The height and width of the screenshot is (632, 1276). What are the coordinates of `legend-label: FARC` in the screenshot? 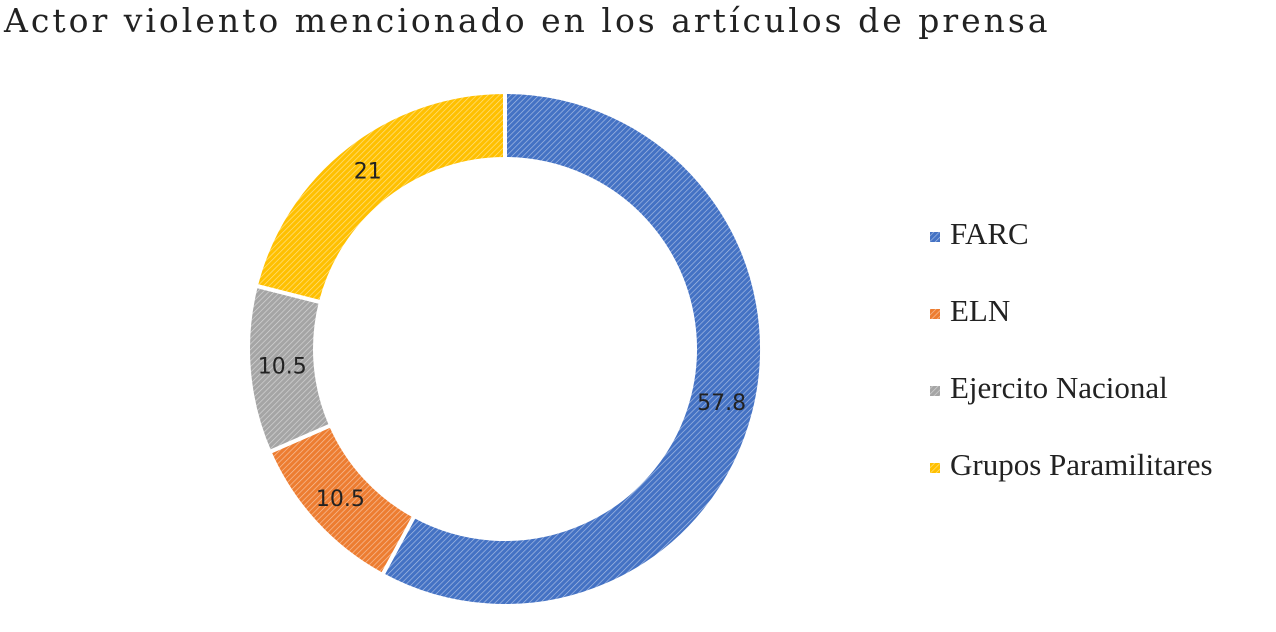 It's located at (989, 233).